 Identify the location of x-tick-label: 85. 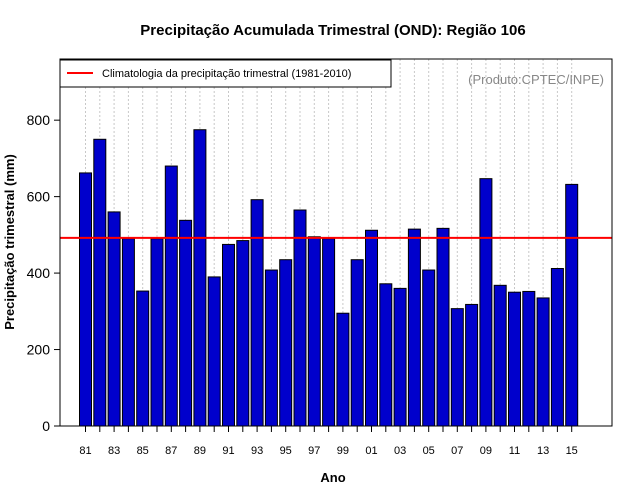
(143, 451).